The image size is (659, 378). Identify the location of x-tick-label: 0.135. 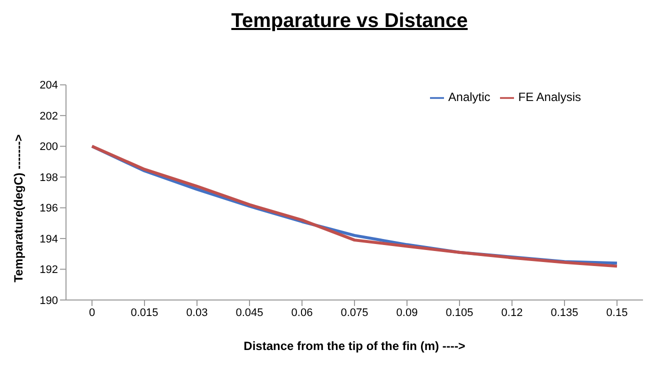
(564, 312).